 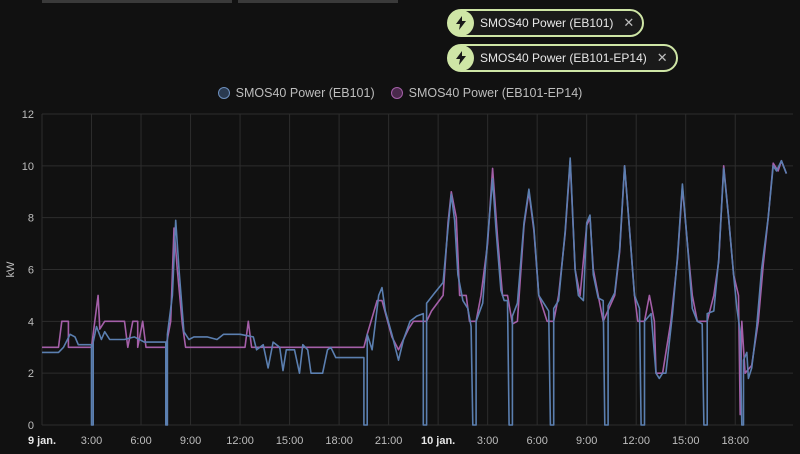 I want to click on y-tick-label: 6, so click(x=31, y=271).